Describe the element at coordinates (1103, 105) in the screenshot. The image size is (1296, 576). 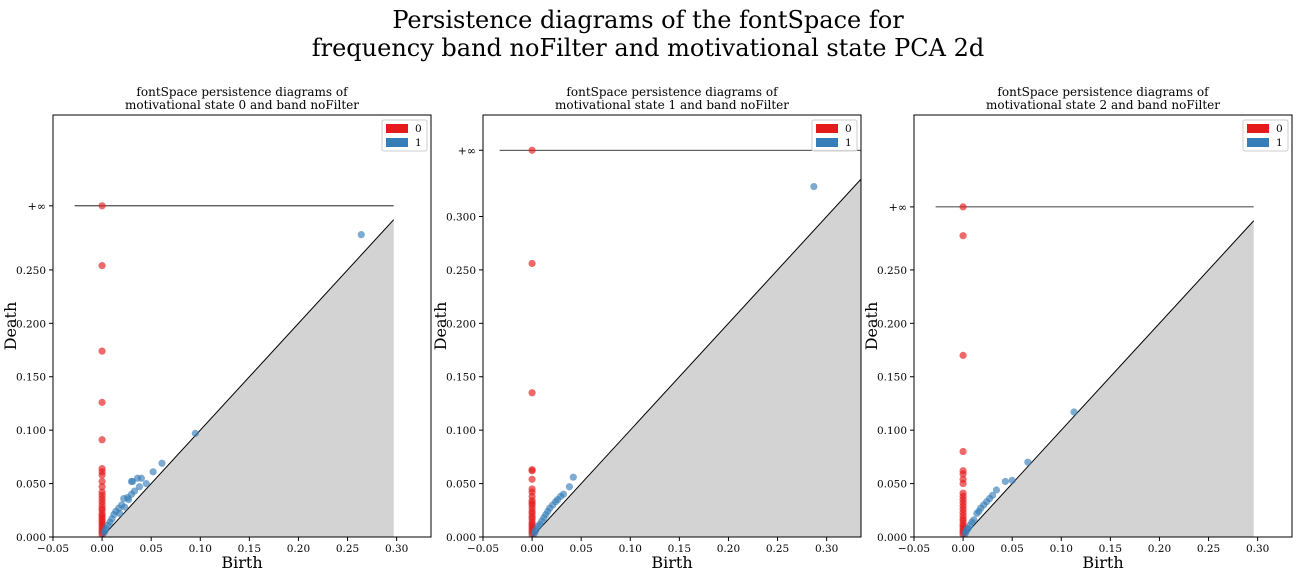
I see `panel-title-line2: motivational state 2 and band noFilter` at that location.